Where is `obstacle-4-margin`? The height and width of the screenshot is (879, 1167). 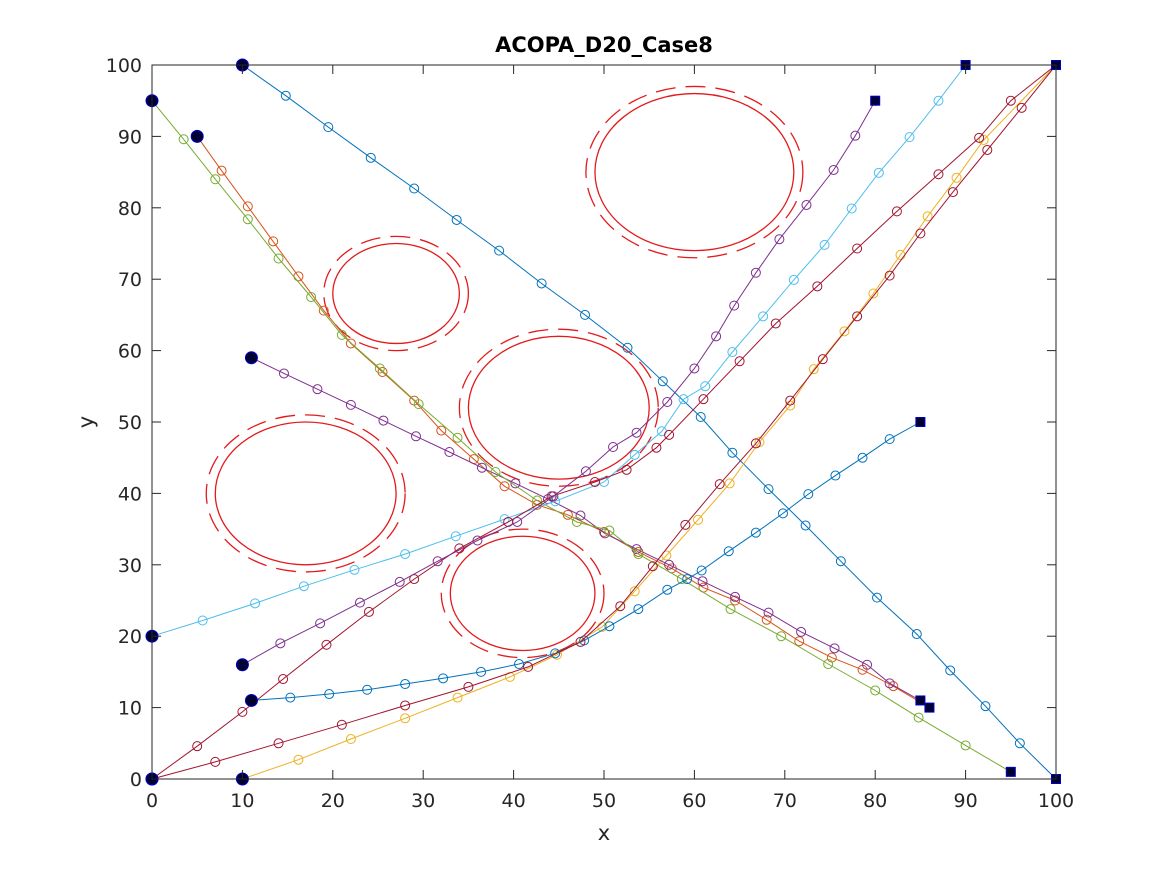 obstacle-4-margin is located at coordinates (305, 493).